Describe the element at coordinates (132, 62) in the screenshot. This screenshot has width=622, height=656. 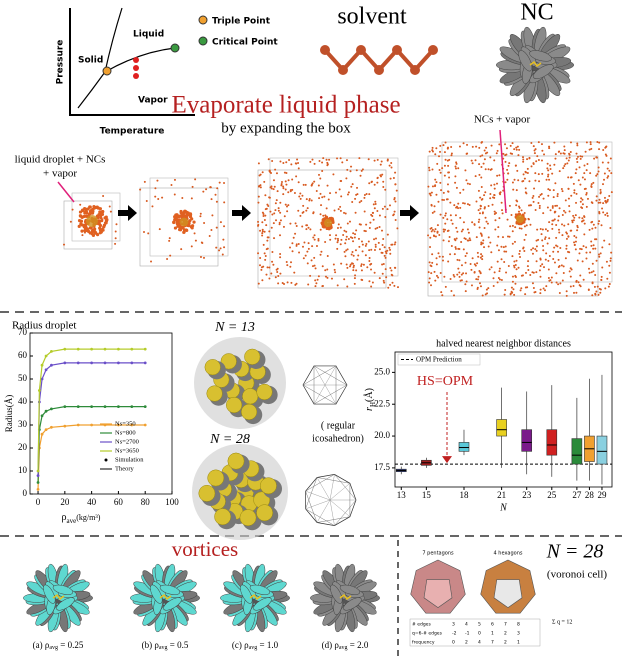
I see `axes` at that location.